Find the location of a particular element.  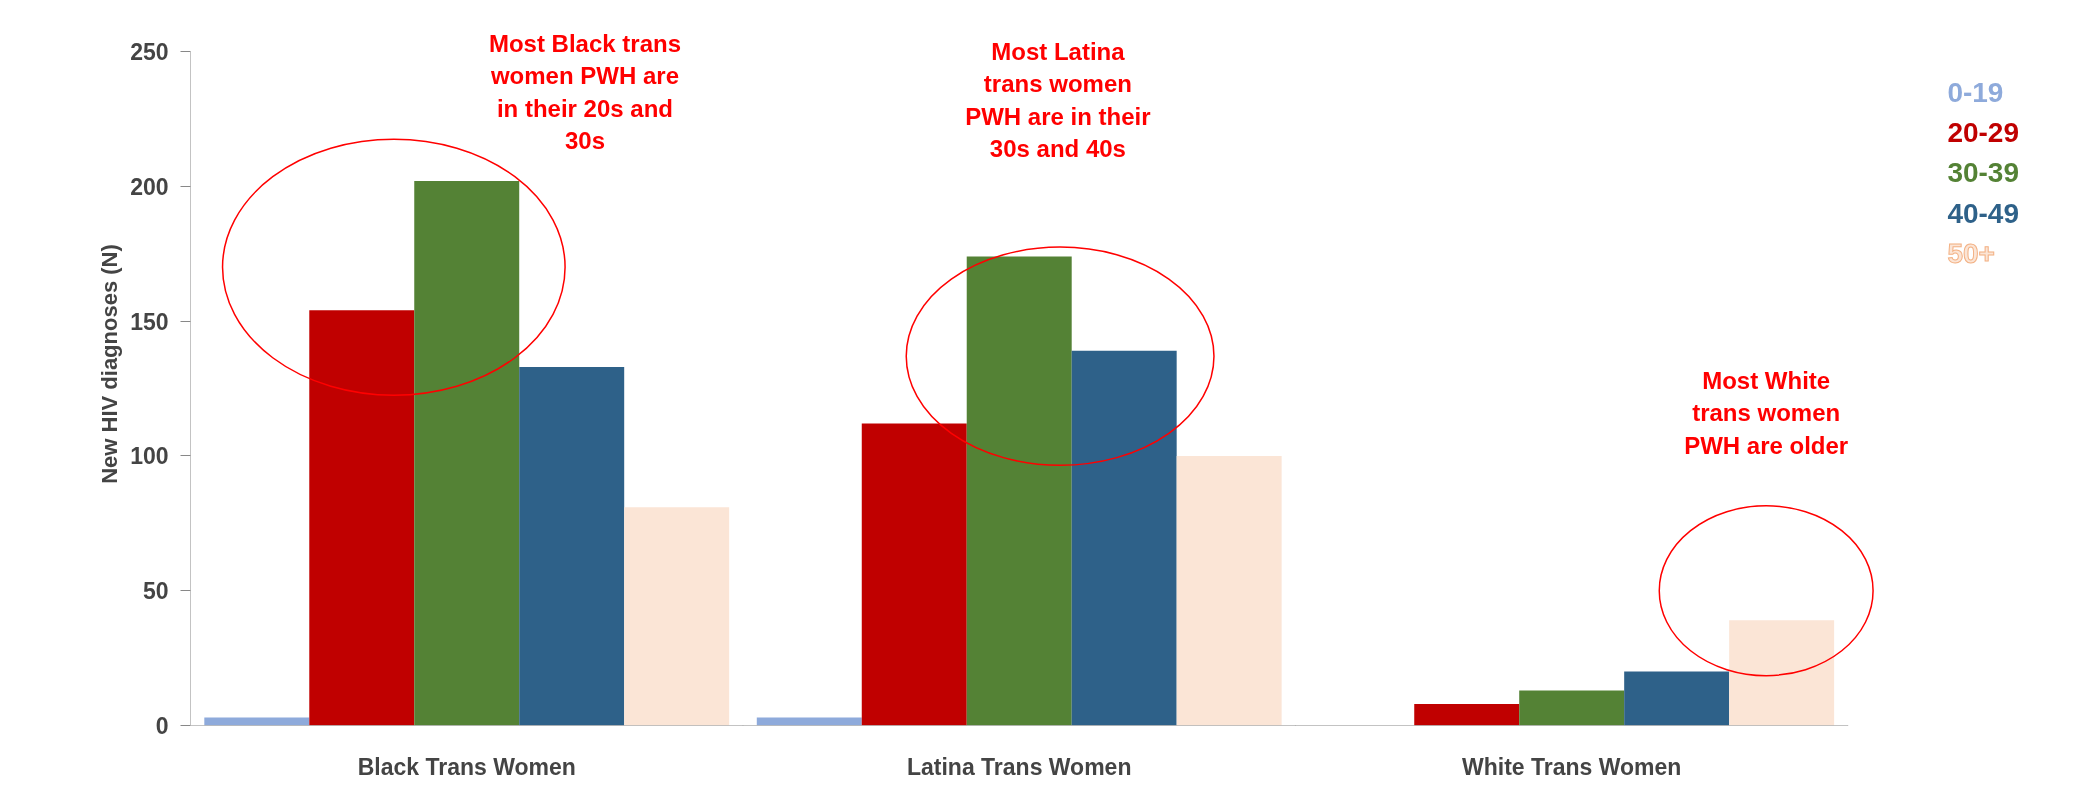

annotation: Most White trans women PWH are older is located at coordinates (1766, 412).